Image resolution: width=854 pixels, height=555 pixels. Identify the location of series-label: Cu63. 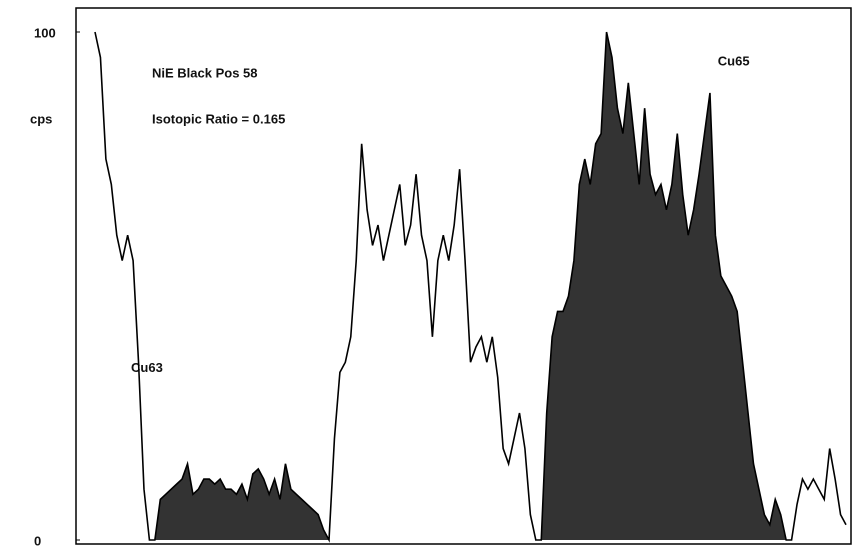
(147, 367).